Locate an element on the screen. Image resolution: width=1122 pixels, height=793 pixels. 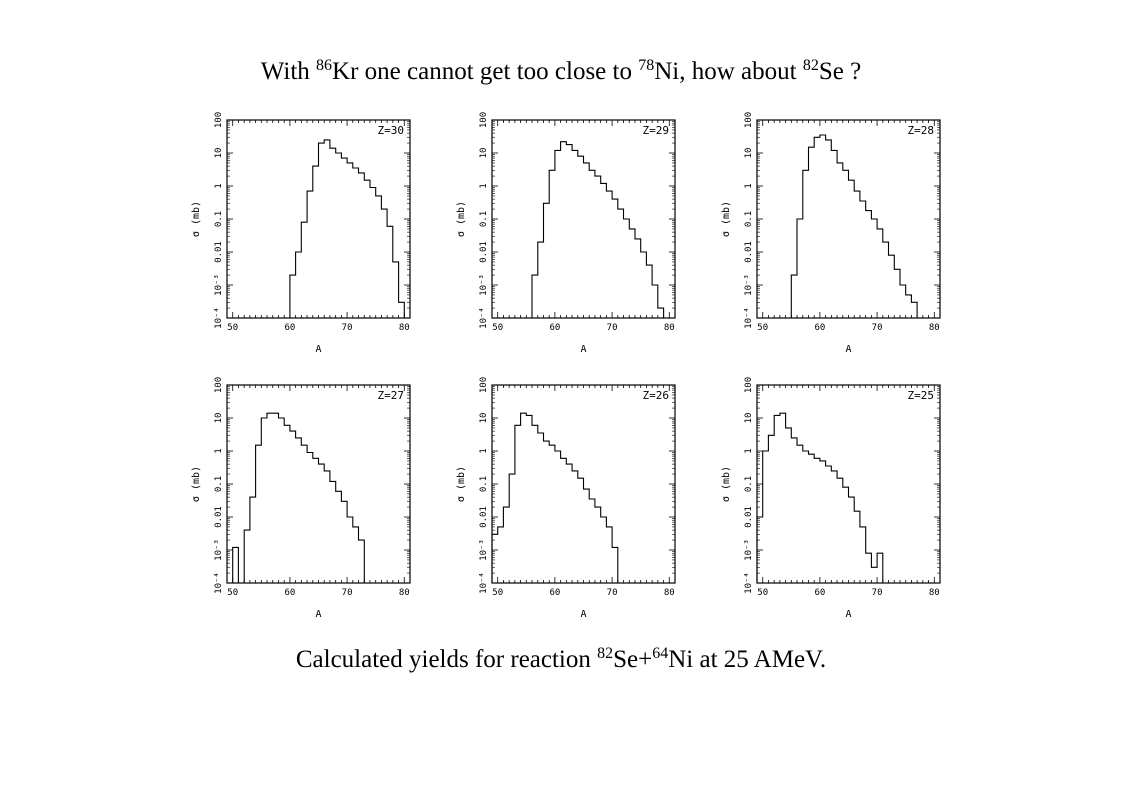
title-superscript-ni: 78 is located at coordinates (646, 65).